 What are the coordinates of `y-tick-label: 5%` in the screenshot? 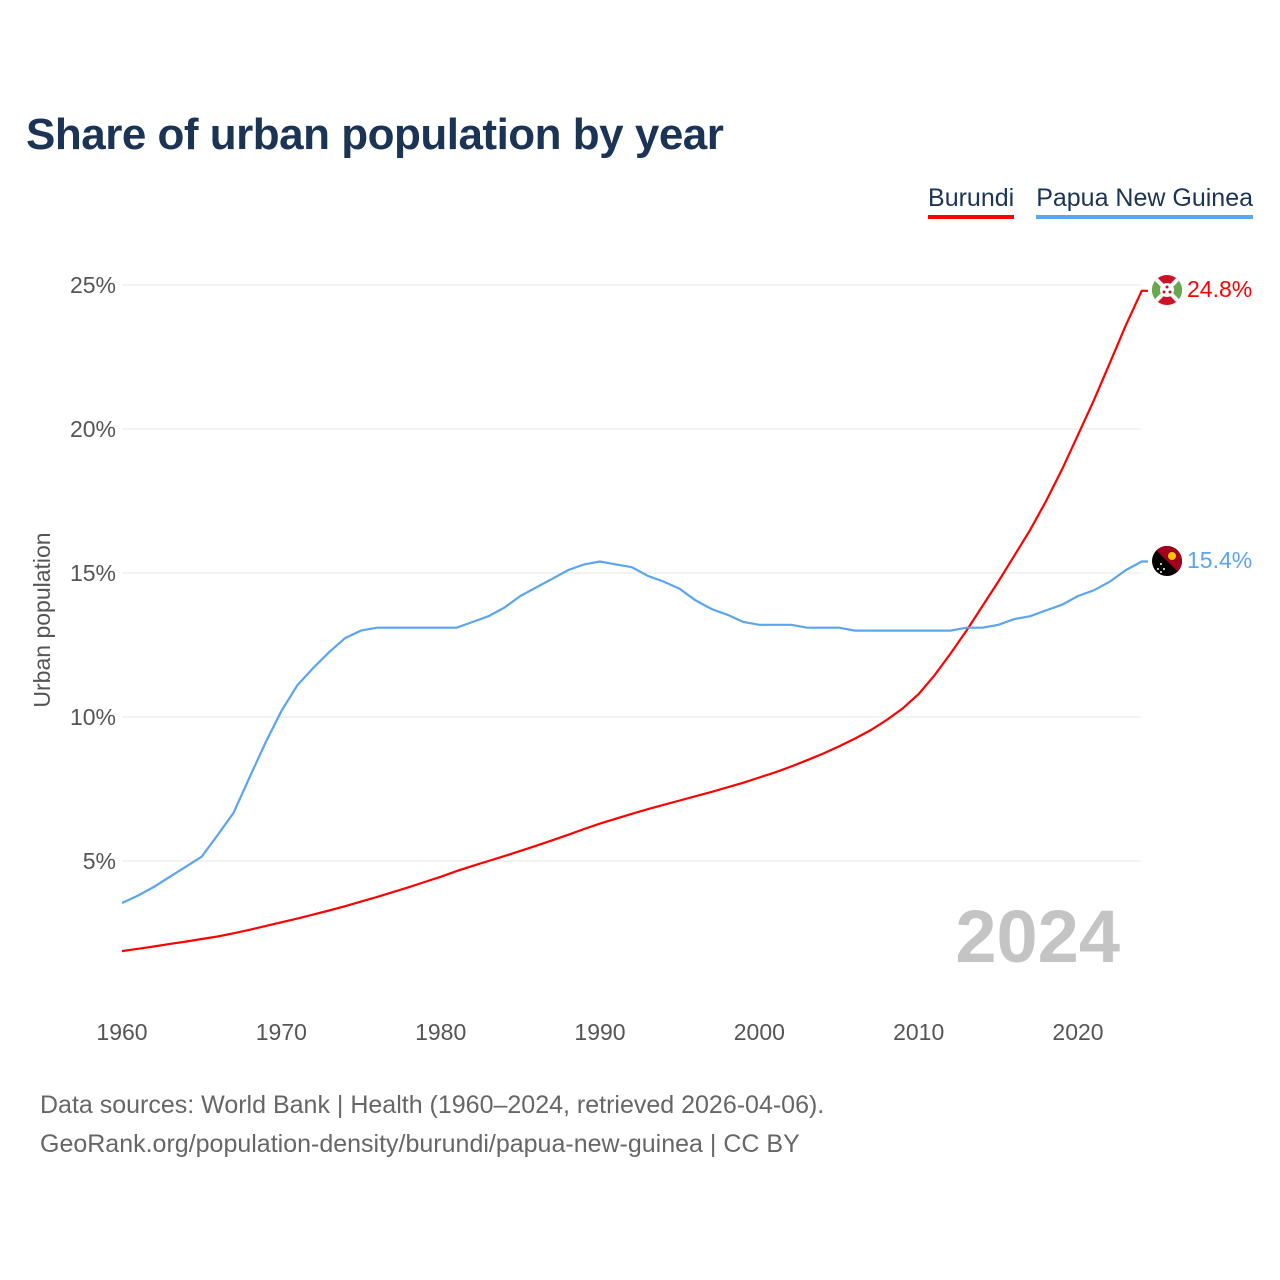 It's located at (99, 861).